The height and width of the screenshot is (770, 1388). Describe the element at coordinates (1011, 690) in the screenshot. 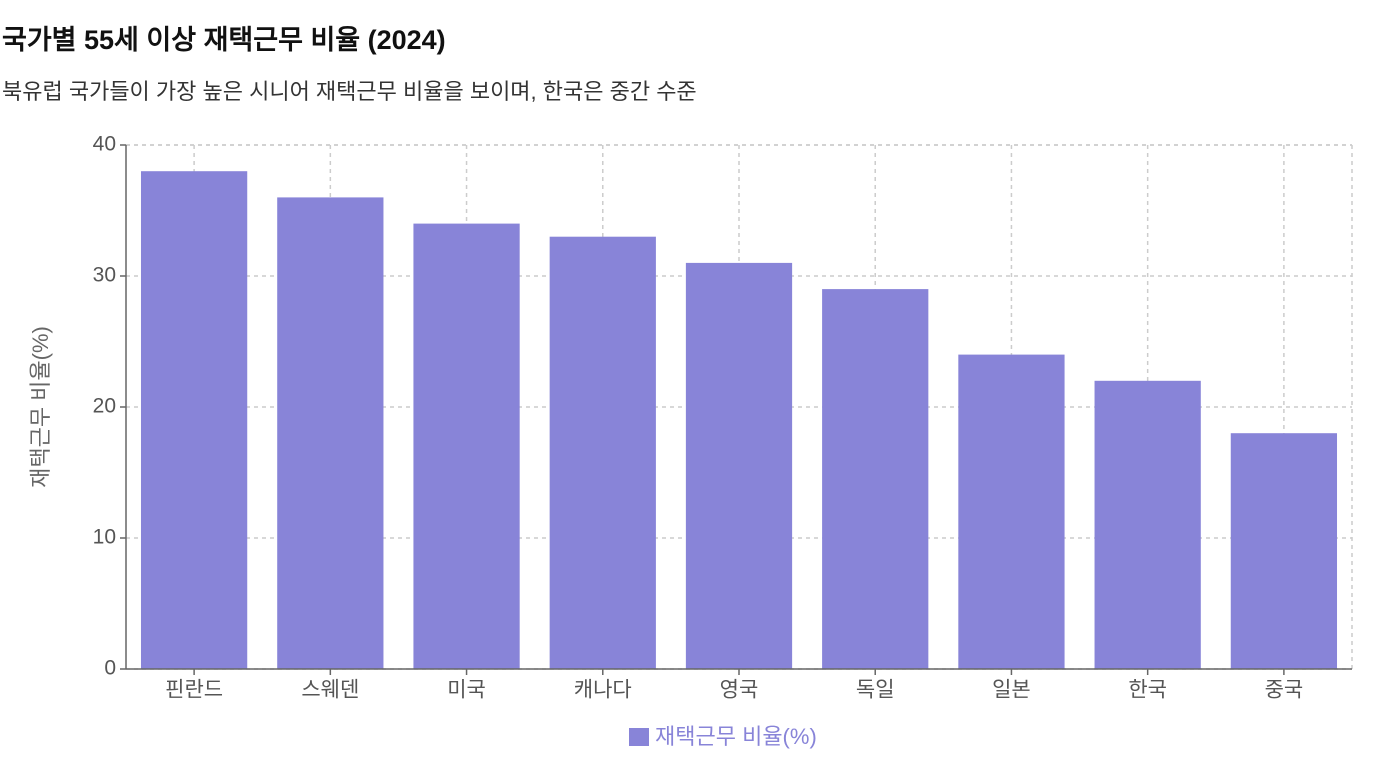

I see `x-tick-label: 일본` at that location.